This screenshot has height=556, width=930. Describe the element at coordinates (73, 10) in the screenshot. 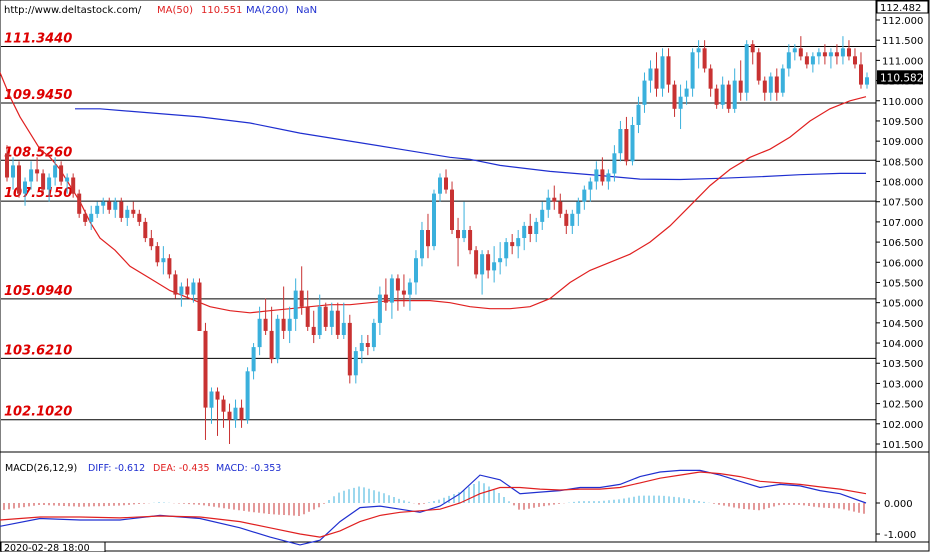

I see `site-url: http://www.deltastock.com/` at that location.